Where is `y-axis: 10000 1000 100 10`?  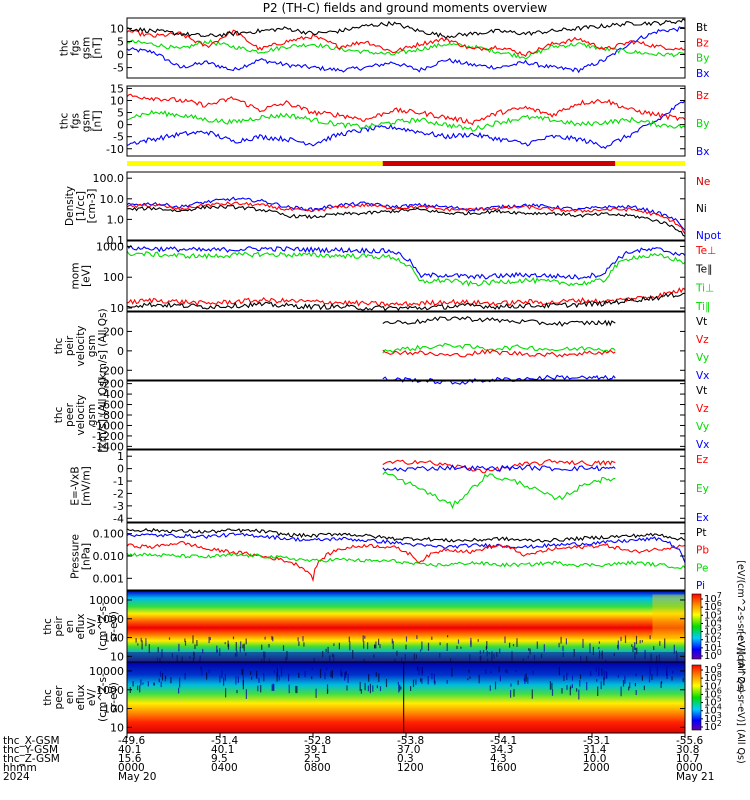 y-axis: 10000 1000 100 10 is located at coordinates (387, 628).